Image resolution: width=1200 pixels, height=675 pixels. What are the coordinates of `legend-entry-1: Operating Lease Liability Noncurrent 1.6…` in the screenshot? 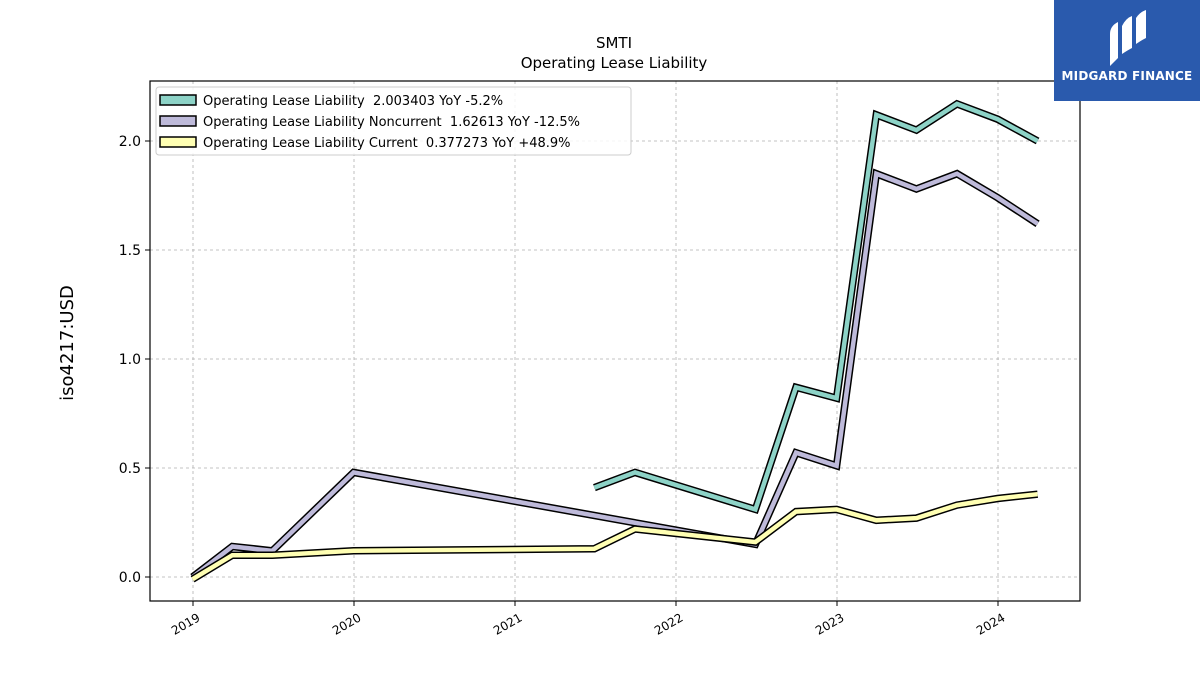 It's located at (391, 122).